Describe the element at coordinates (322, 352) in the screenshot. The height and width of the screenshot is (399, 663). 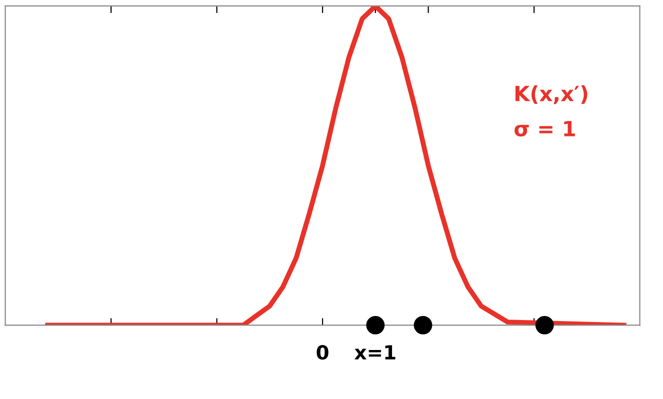
I see `x-tick-label: 0` at that location.